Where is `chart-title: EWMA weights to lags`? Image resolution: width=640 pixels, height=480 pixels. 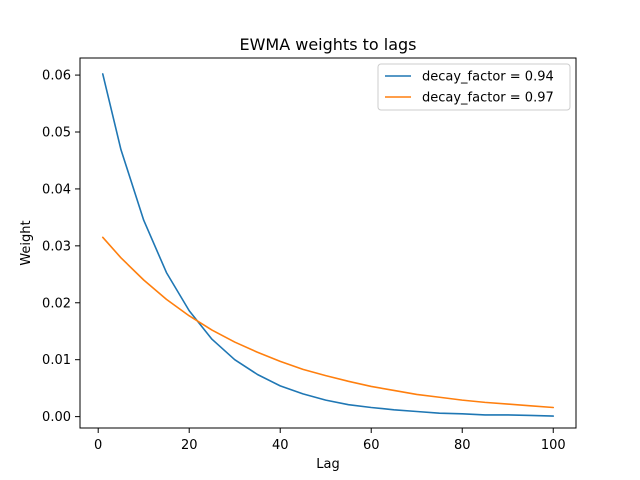
chart-title: EWMA weights to lags is located at coordinates (327, 44).